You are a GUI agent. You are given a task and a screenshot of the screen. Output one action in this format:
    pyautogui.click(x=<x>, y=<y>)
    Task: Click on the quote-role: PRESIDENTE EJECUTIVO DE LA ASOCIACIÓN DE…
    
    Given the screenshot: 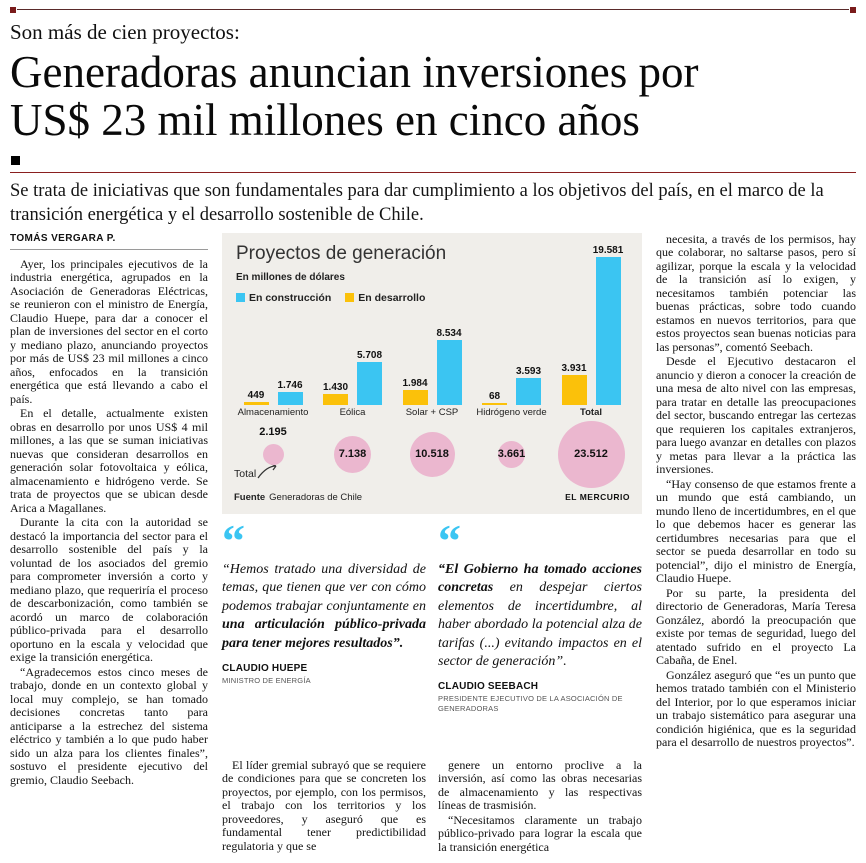 What is the action you would take?
    pyautogui.click(x=530, y=704)
    